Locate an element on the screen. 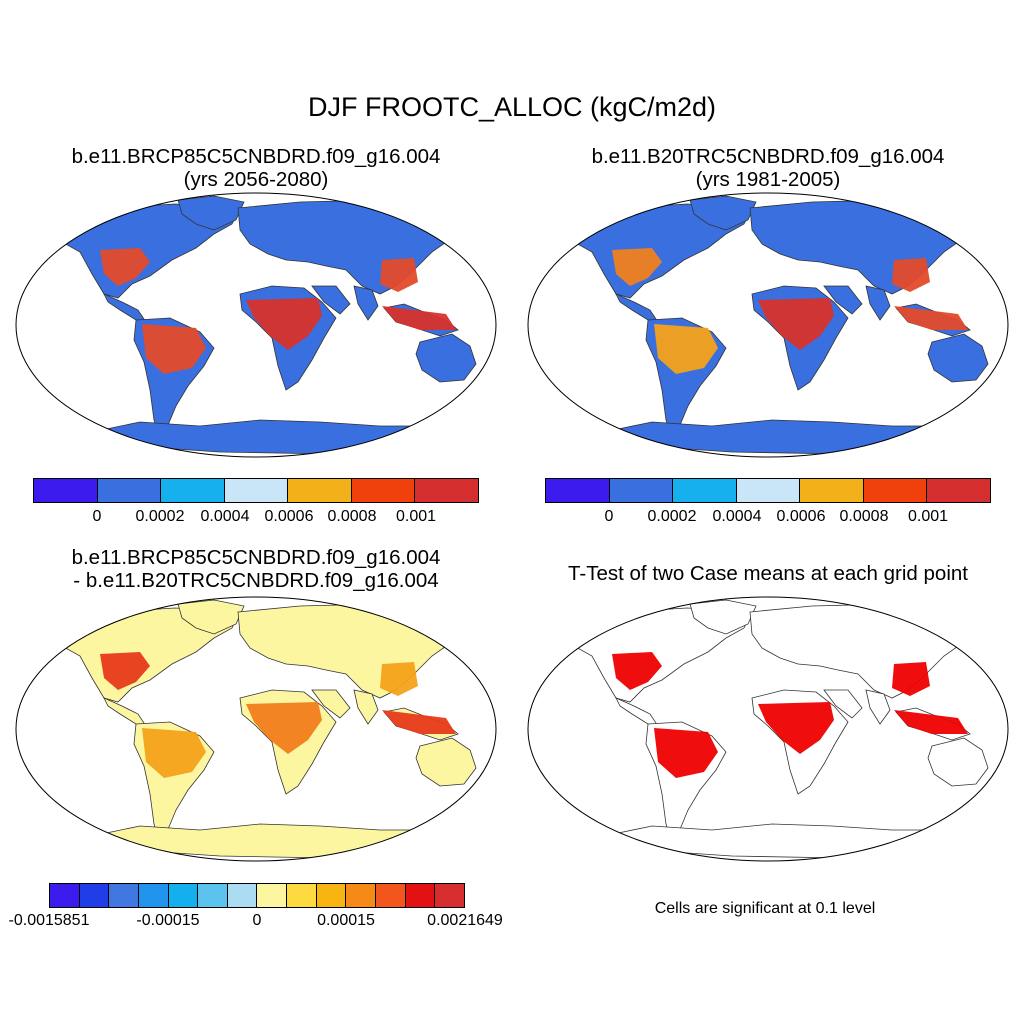 This screenshot has height=1024, width=1024. historical-map is located at coordinates (768, 325).